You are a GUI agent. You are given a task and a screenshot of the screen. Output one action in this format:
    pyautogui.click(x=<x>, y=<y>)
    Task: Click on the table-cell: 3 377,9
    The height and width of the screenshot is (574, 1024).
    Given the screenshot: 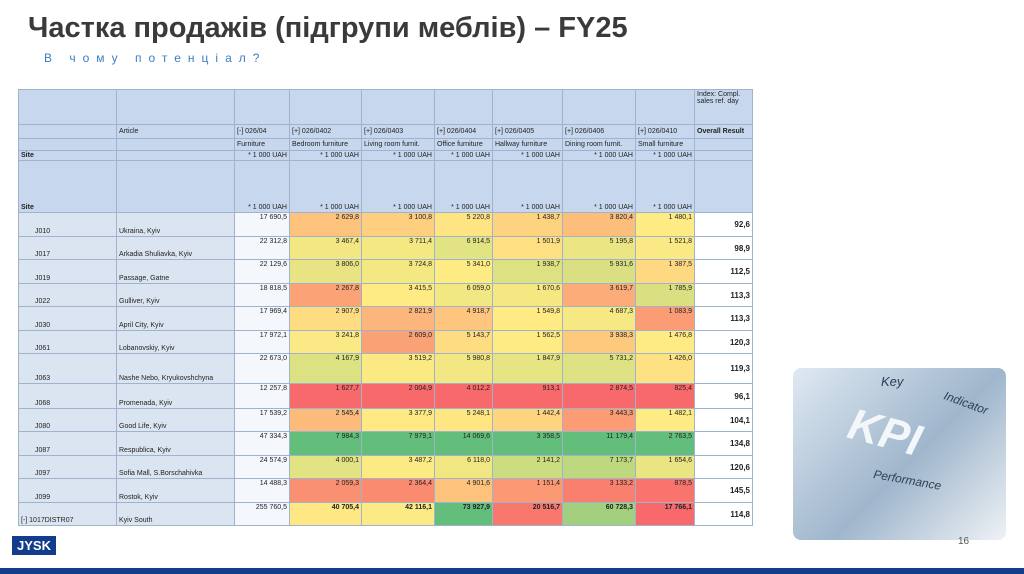 What is the action you would take?
    pyautogui.click(x=398, y=420)
    